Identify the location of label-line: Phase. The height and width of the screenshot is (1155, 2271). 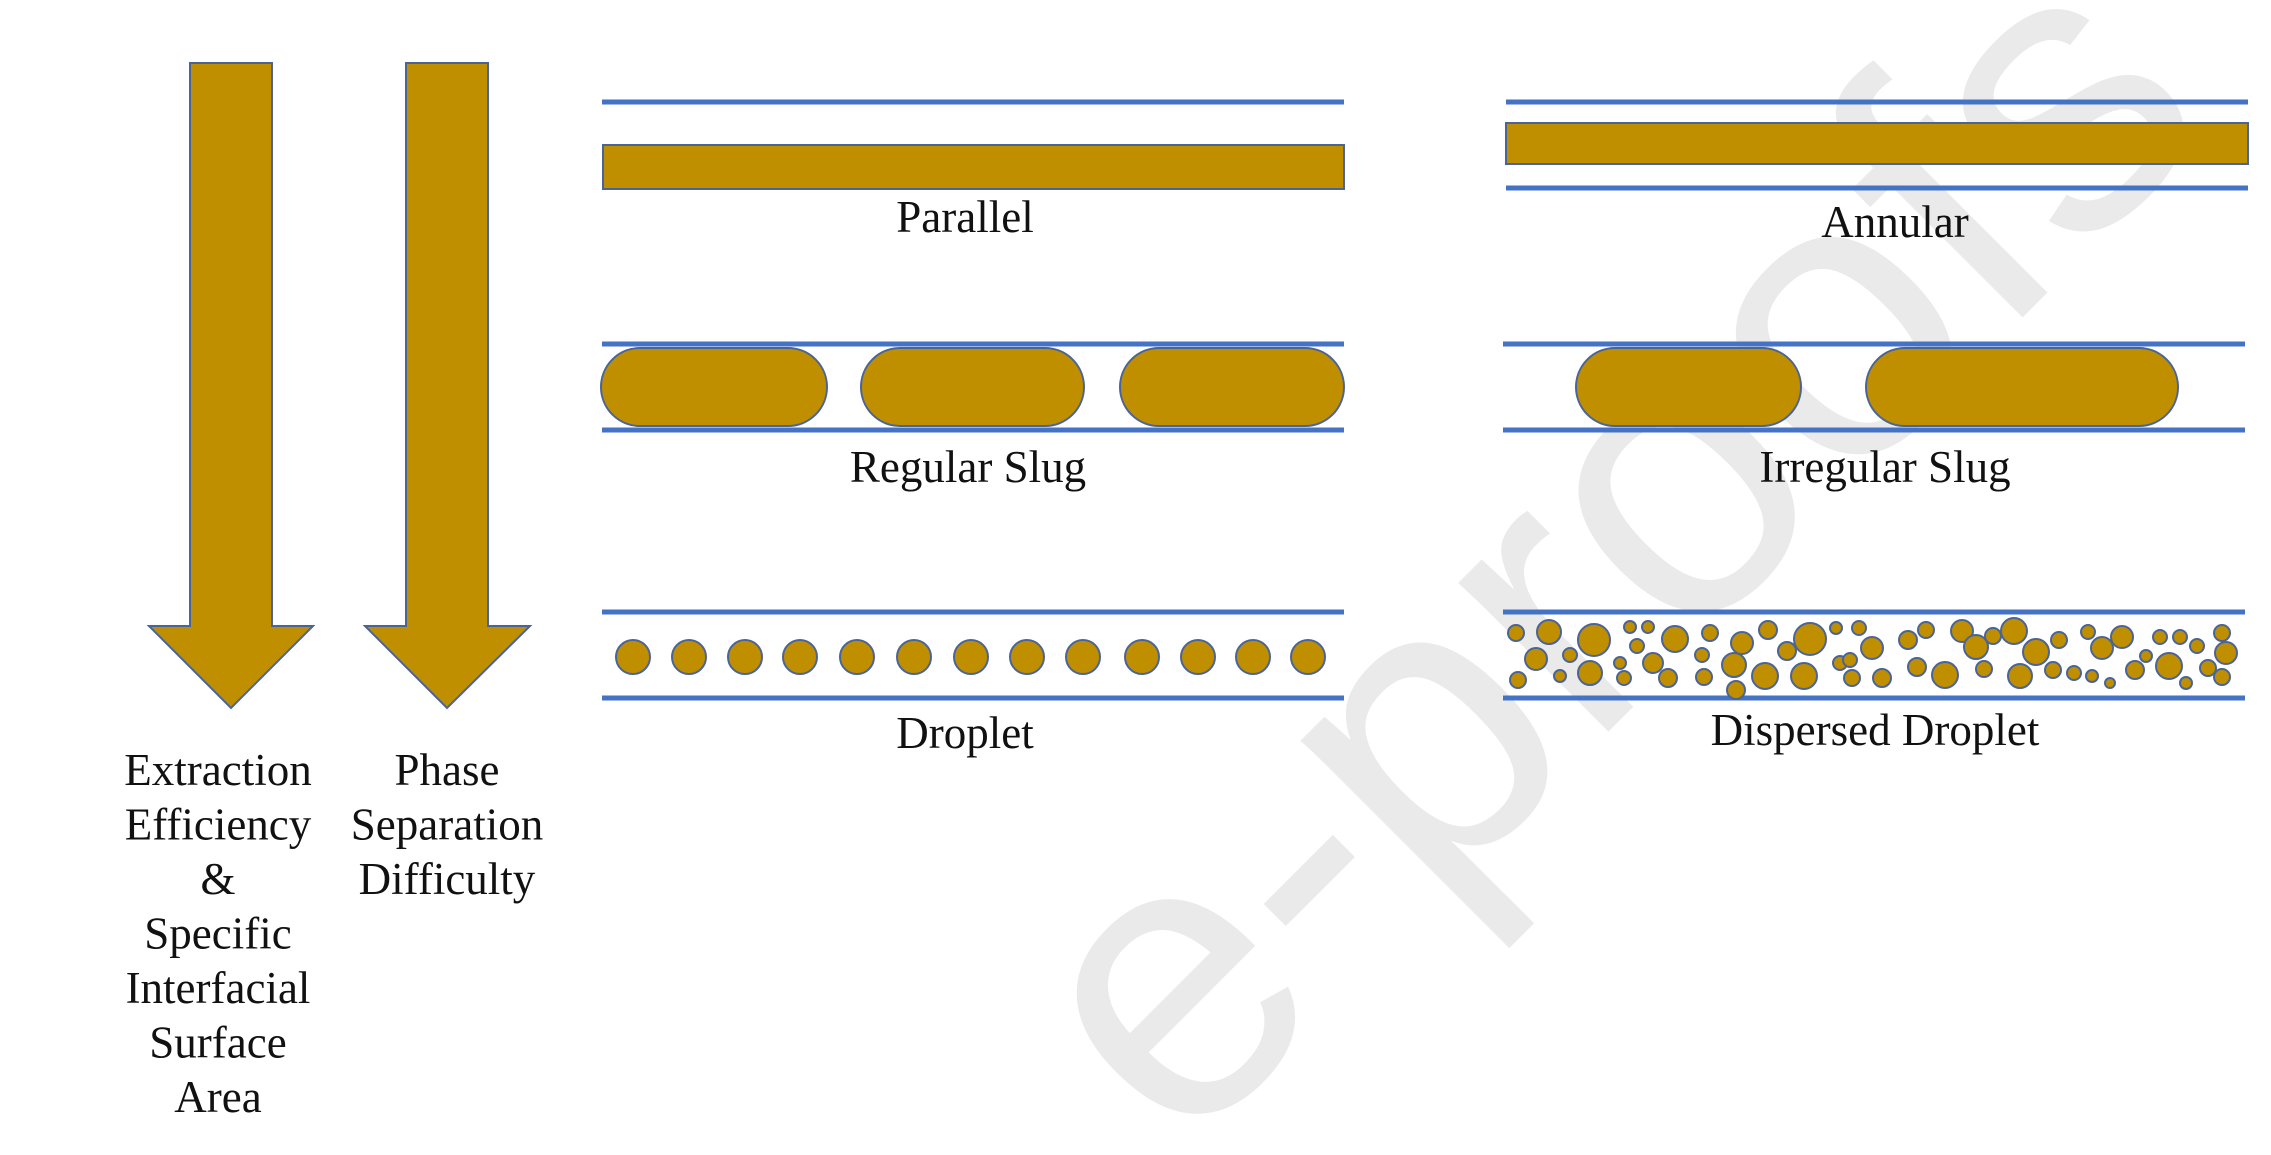
(447, 770).